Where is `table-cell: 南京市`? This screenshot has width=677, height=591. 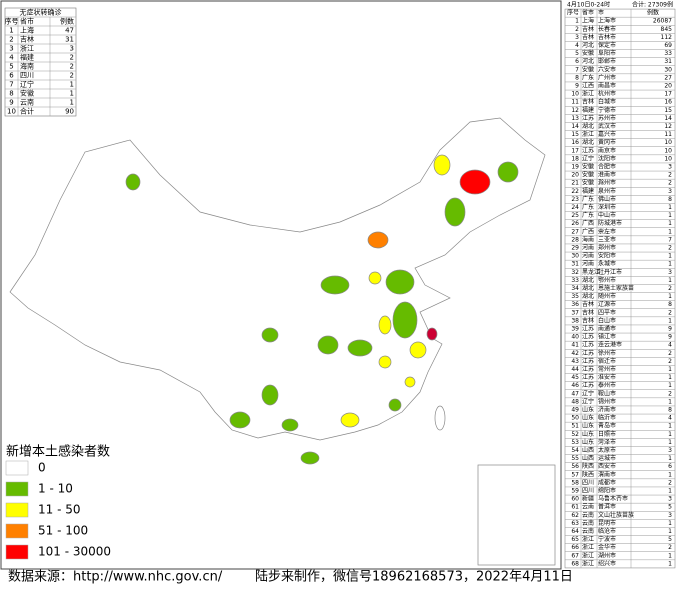
table-cell: 南京市 is located at coordinates (607, 150).